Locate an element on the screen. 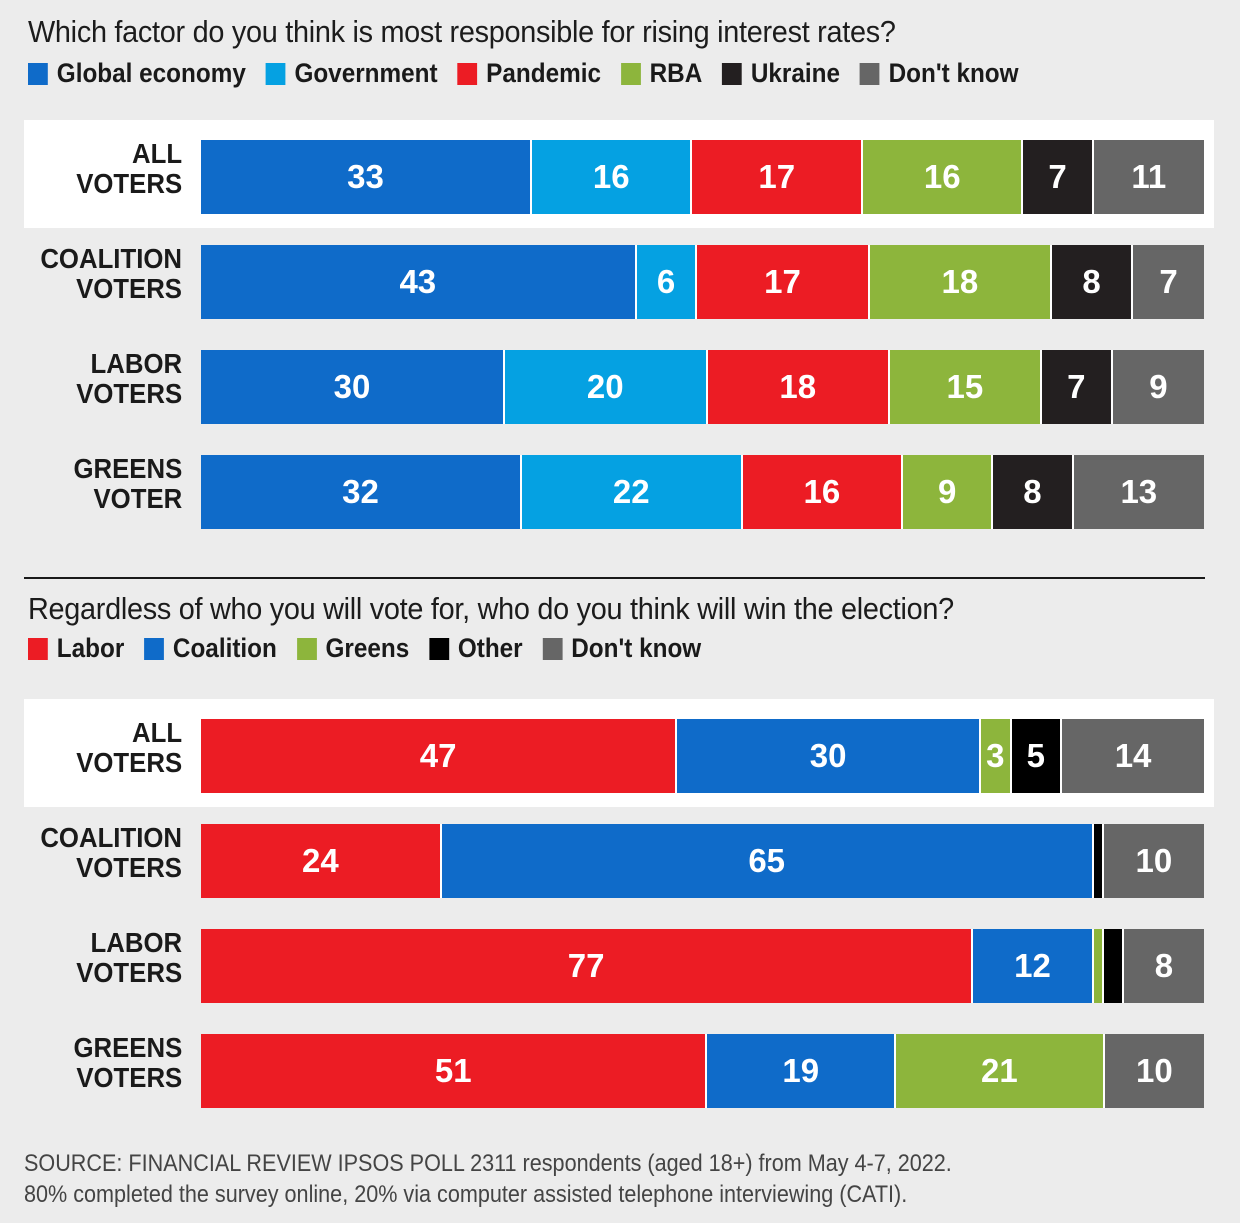 The width and height of the screenshot is (1240, 1223). stacked-bar: 32 22 16 9 8 13 is located at coordinates (702, 492).